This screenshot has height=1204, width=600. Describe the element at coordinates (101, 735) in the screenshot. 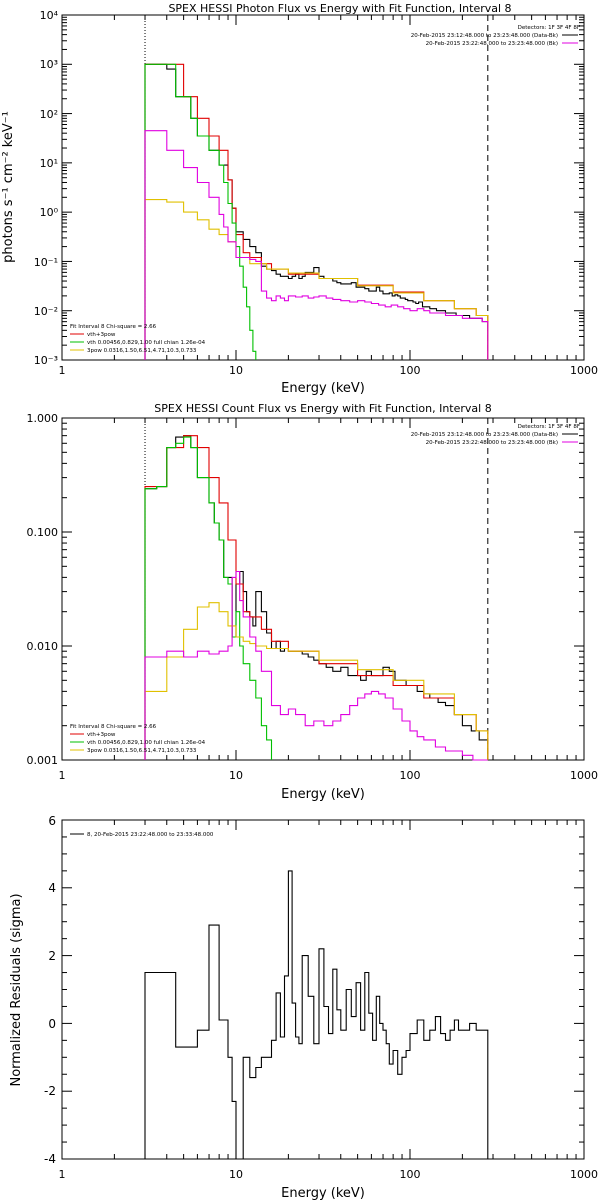

I see `panel2-legend-text: vth+3pow` at that location.